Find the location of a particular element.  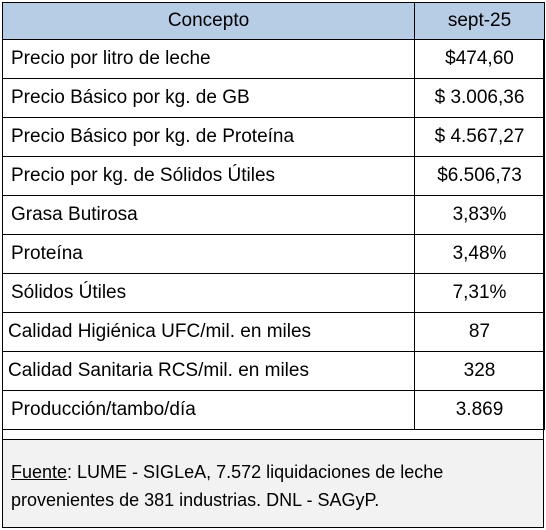

table-row: Sólidos Útiles 7,31% is located at coordinates (273, 293).